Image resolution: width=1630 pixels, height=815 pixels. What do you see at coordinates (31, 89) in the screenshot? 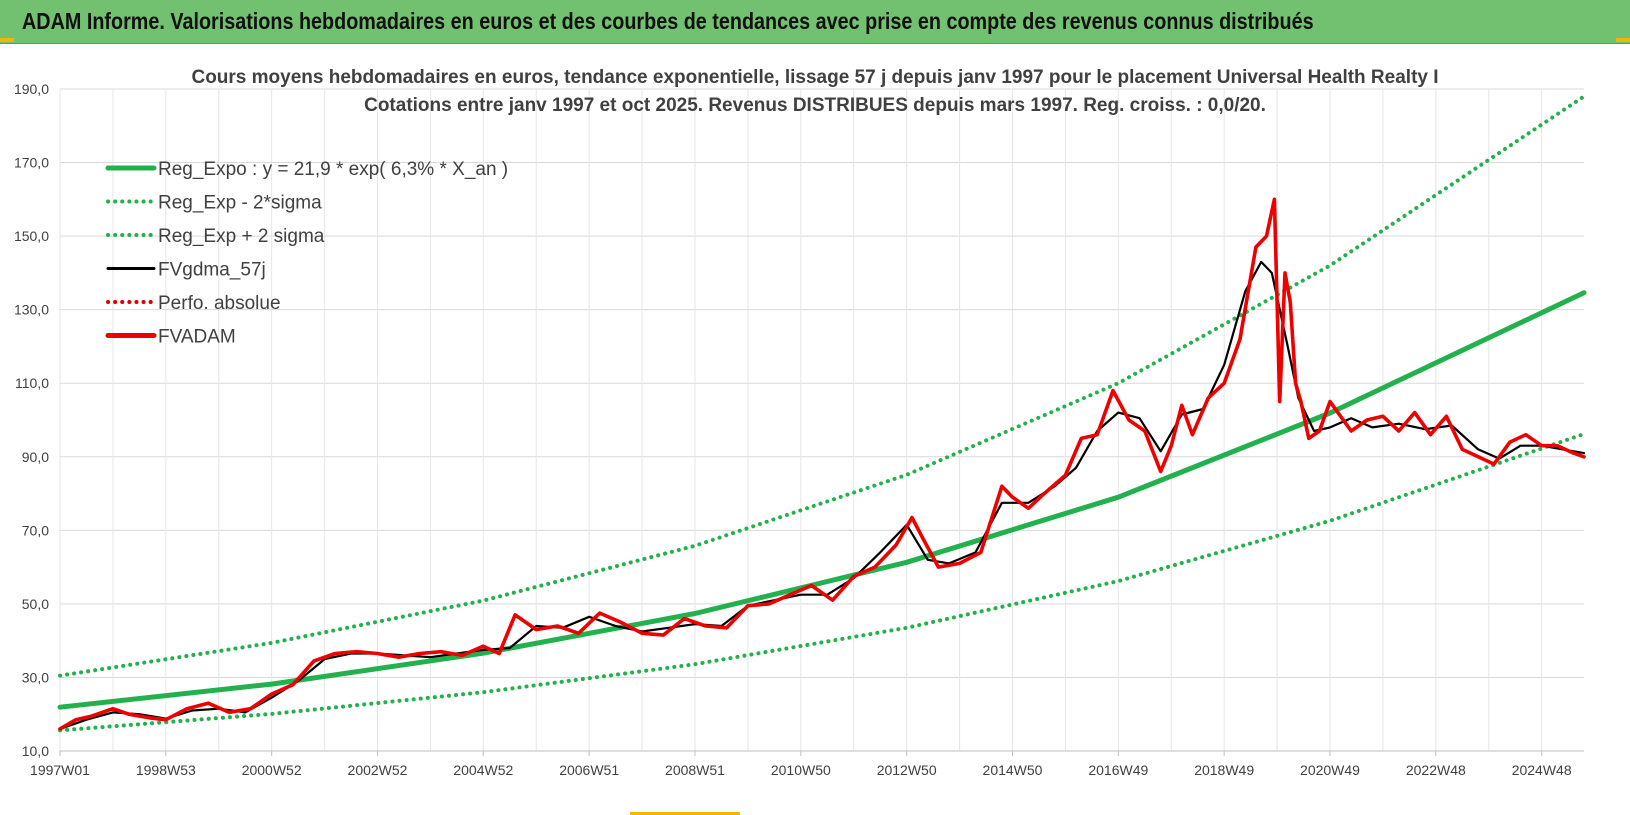
I see `y-tick-label: 190,0` at bounding box center [31, 89].